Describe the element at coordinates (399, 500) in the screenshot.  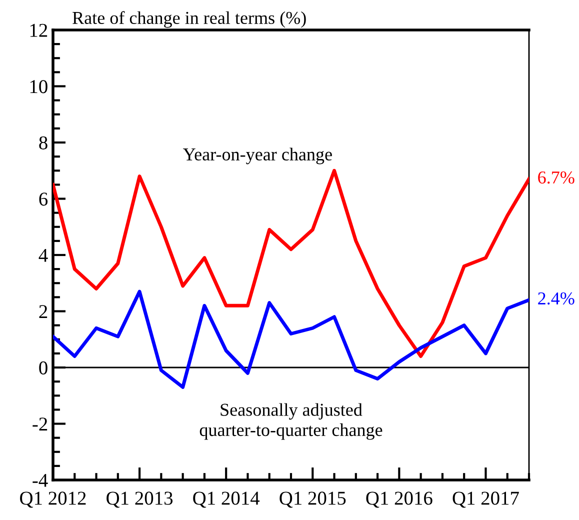
I see `x-tick-label: Q1 2016` at that location.